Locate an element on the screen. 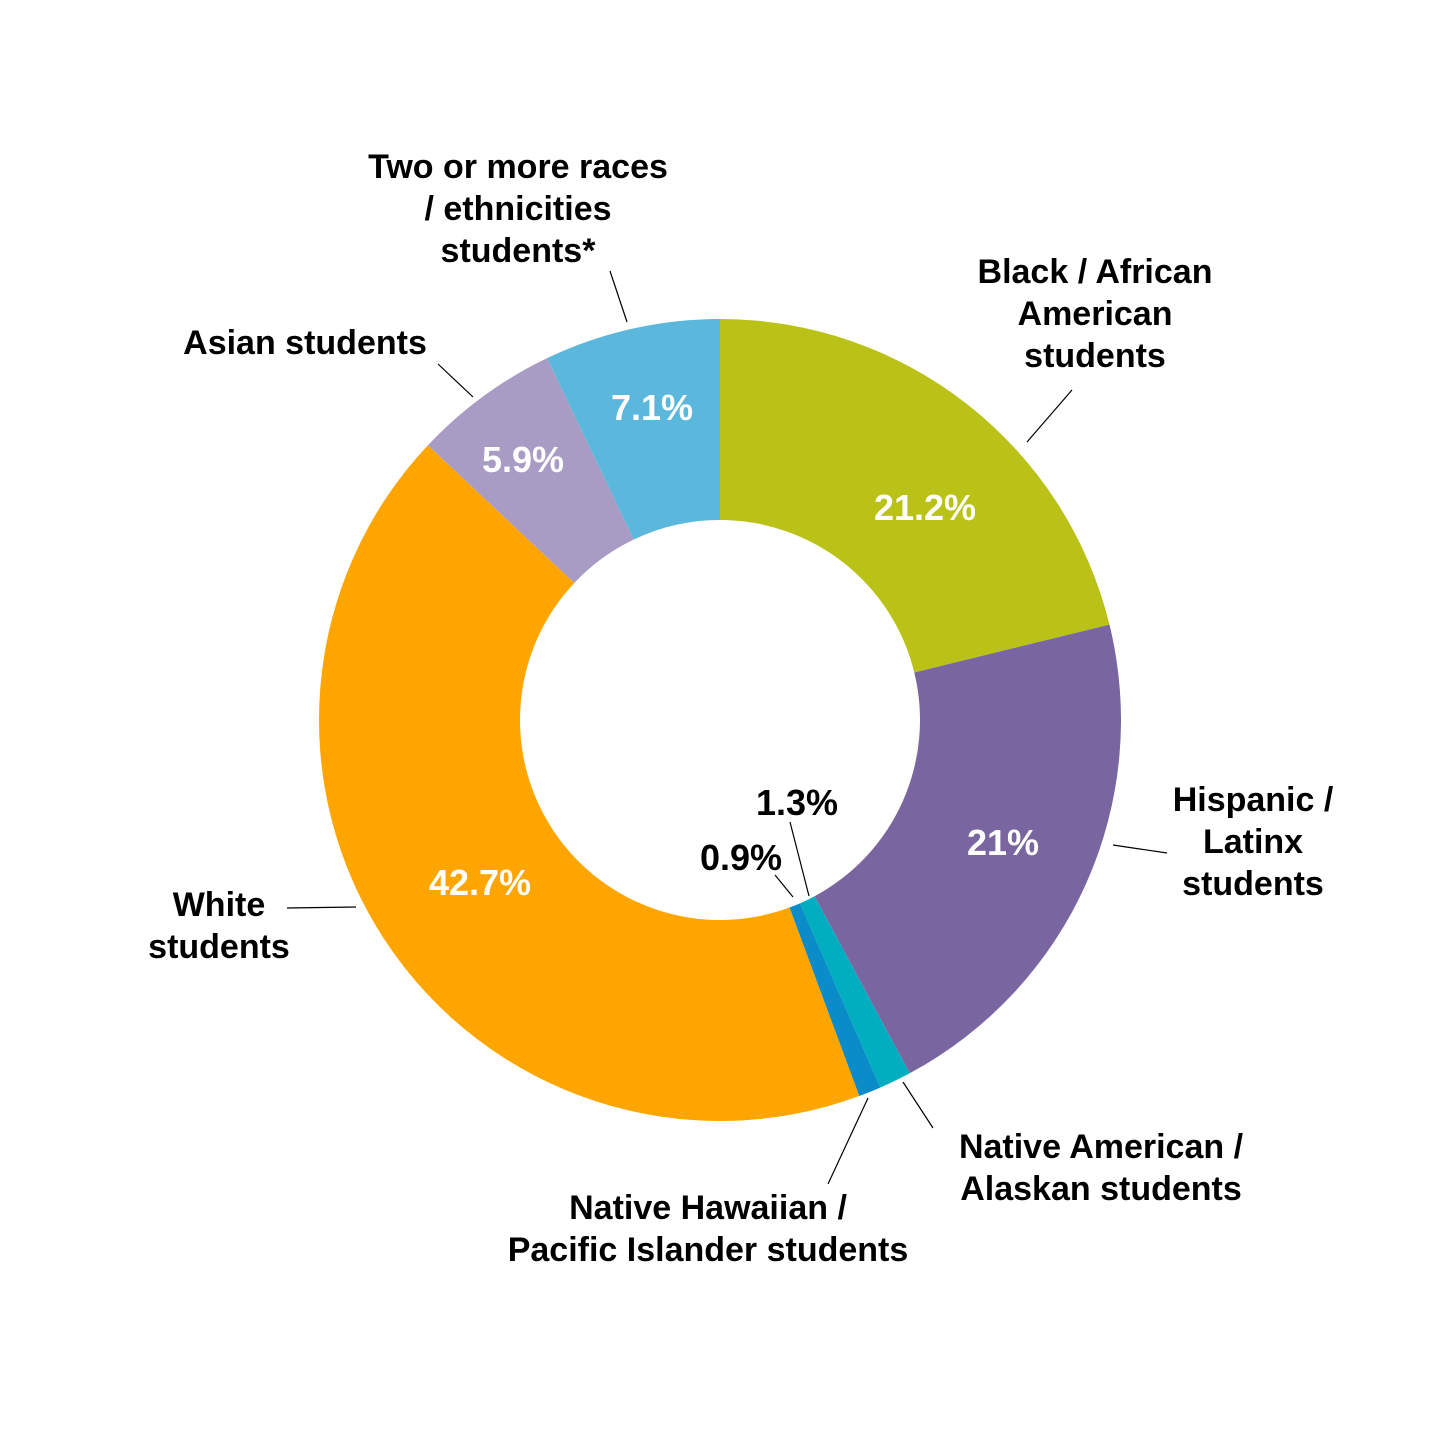 Image resolution: width=1440 pixels, height=1440 pixels. slice-category-label: Hispanic / Latinx students is located at coordinates (1253, 842).